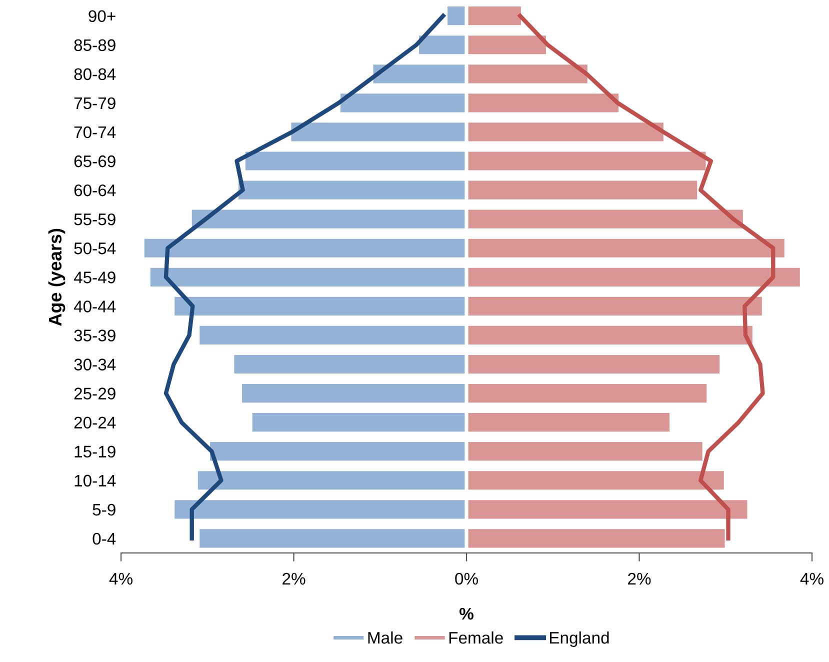 Image resolution: width=829 pixels, height=662 pixels. What do you see at coordinates (57, 277) in the screenshot?
I see `y-axis-title: Age (years)` at bounding box center [57, 277].